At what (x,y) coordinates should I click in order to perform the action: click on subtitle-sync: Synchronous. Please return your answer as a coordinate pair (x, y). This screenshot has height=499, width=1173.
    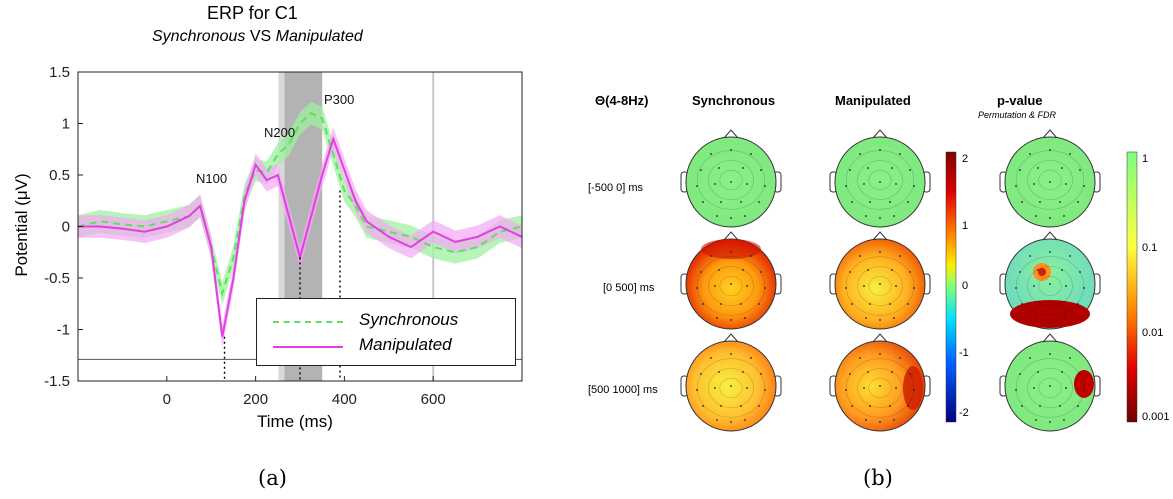
    Looking at the image, I should click on (199, 36).